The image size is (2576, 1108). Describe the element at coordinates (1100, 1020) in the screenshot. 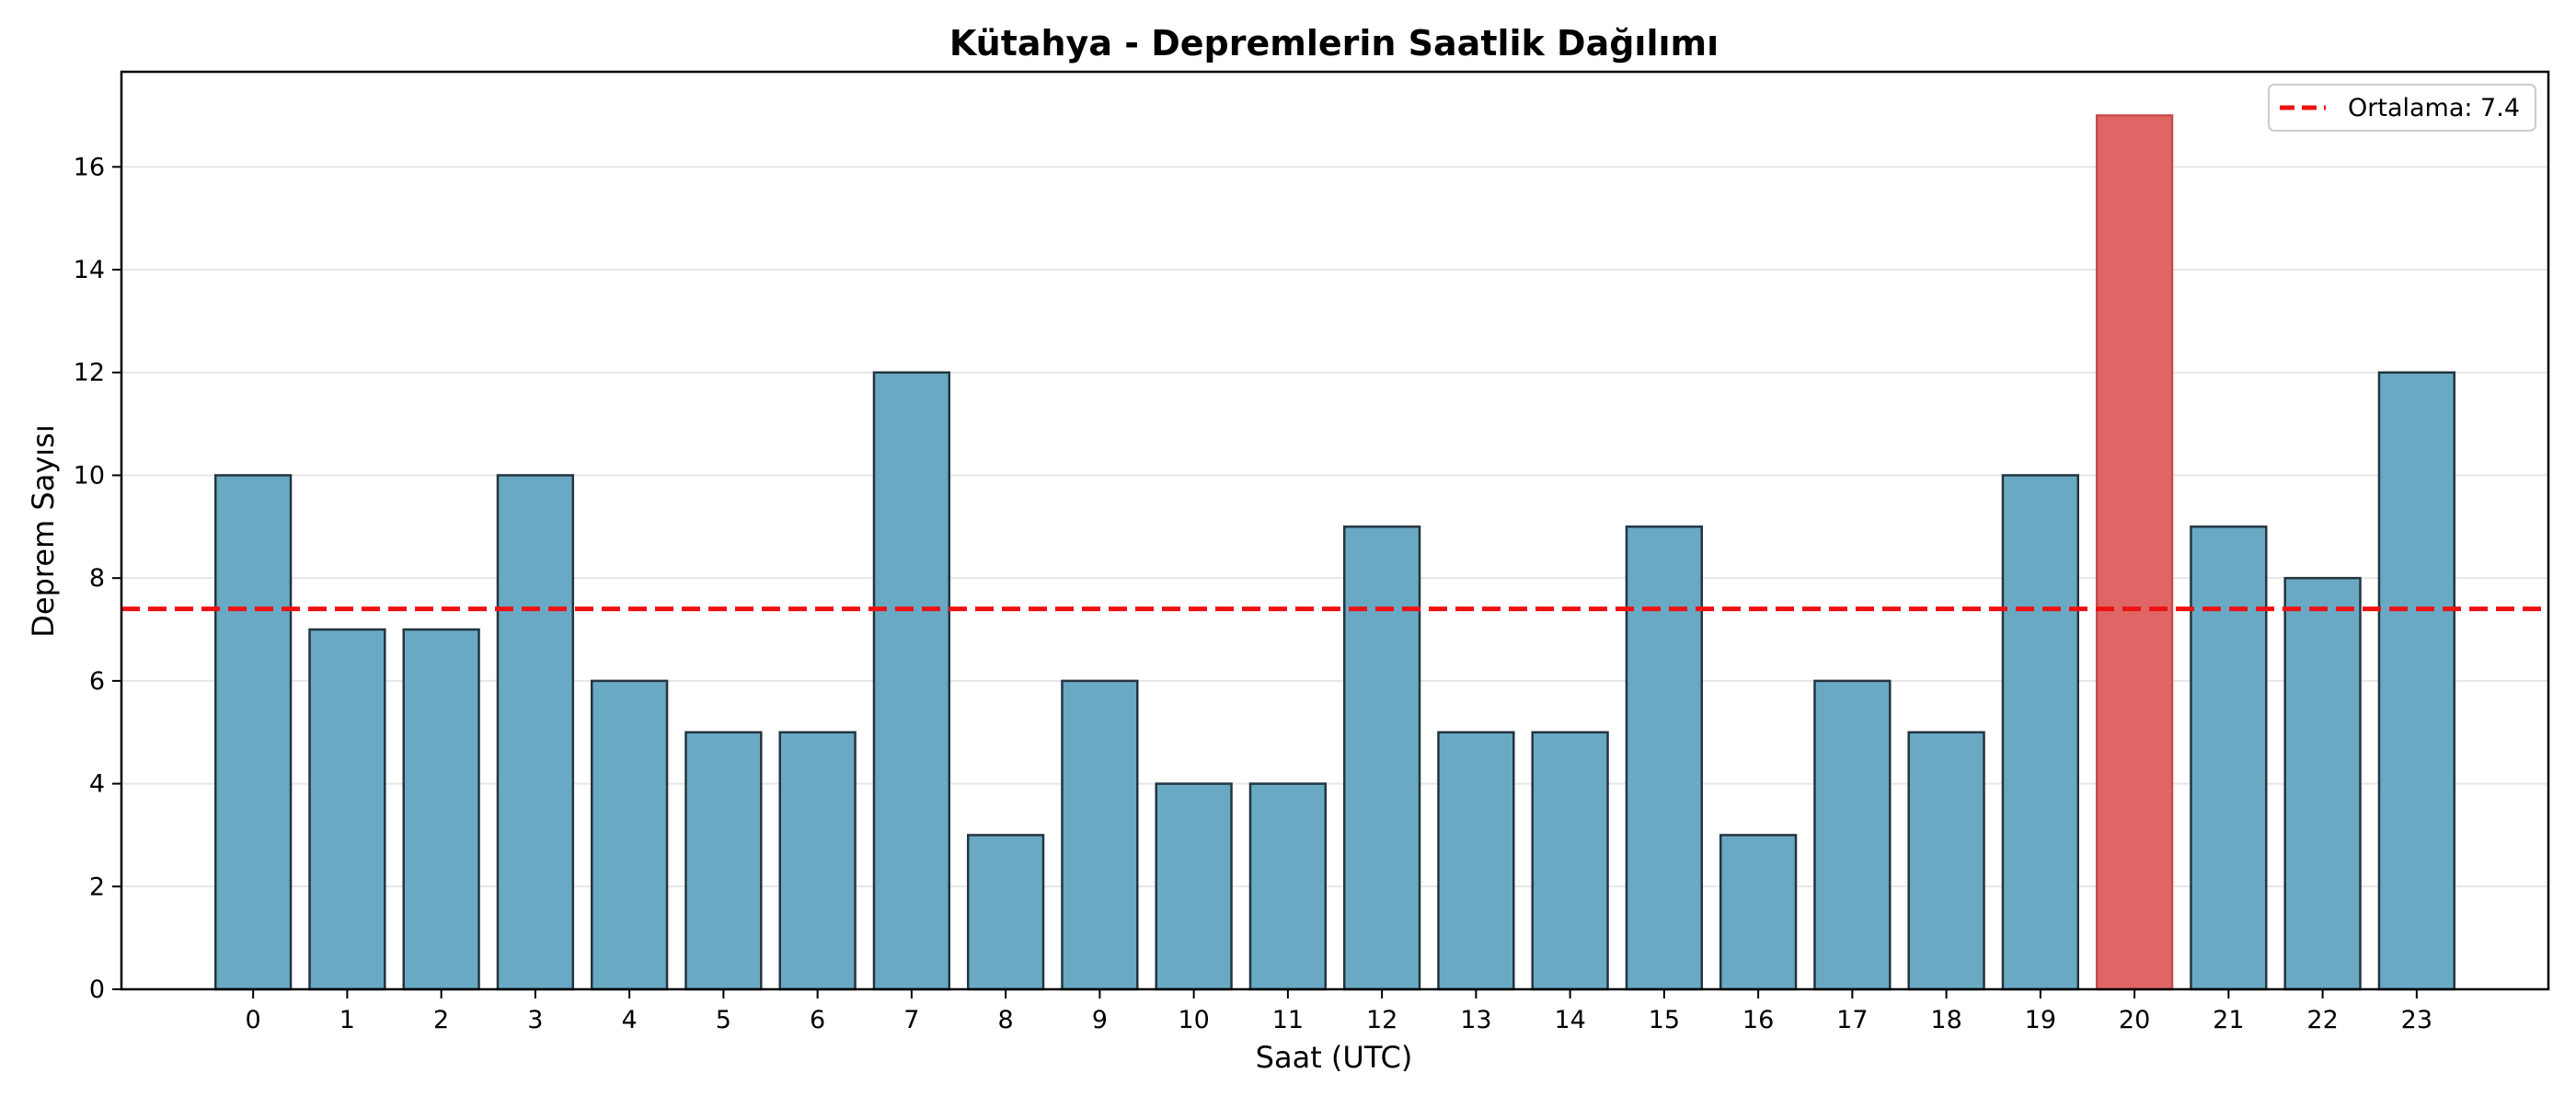

I see `x-tick-label: 9` at that location.